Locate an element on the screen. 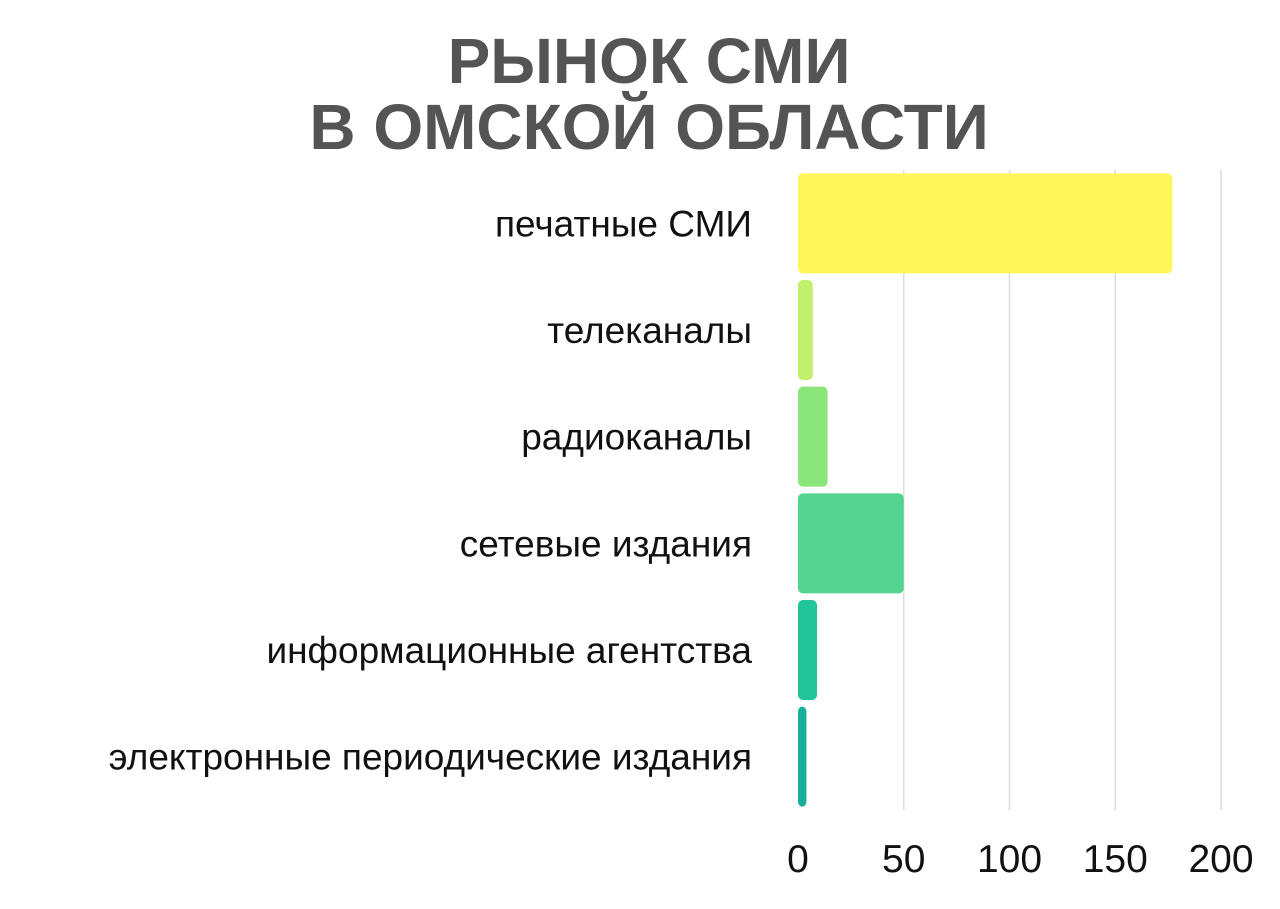 The height and width of the screenshot is (909, 1280). chart-title-line-2: В ОМСКОЙ ОБЛАСТИ is located at coordinates (649, 127).